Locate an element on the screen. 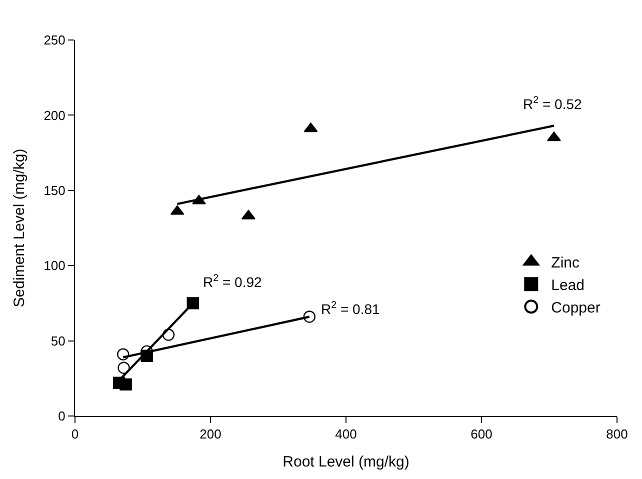 This screenshot has height=479, width=642. x-axis-title: Root Level (mg/kg) is located at coordinates (346, 462).